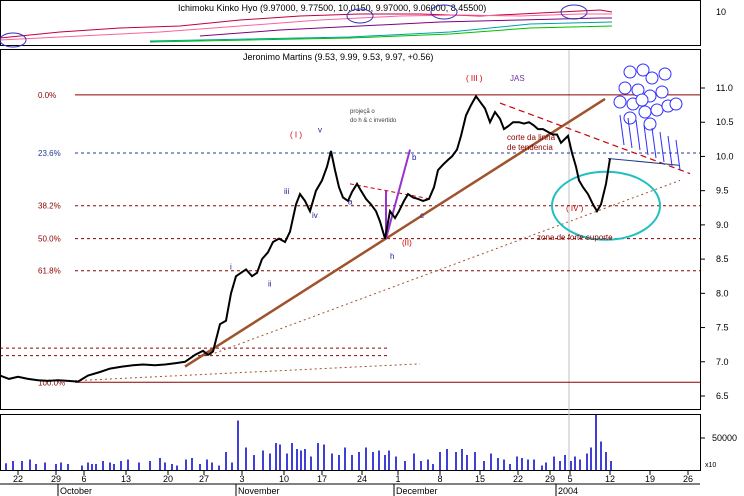 This screenshot has height=496, width=744. I want to click on wave-label: iii, so click(287, 191).